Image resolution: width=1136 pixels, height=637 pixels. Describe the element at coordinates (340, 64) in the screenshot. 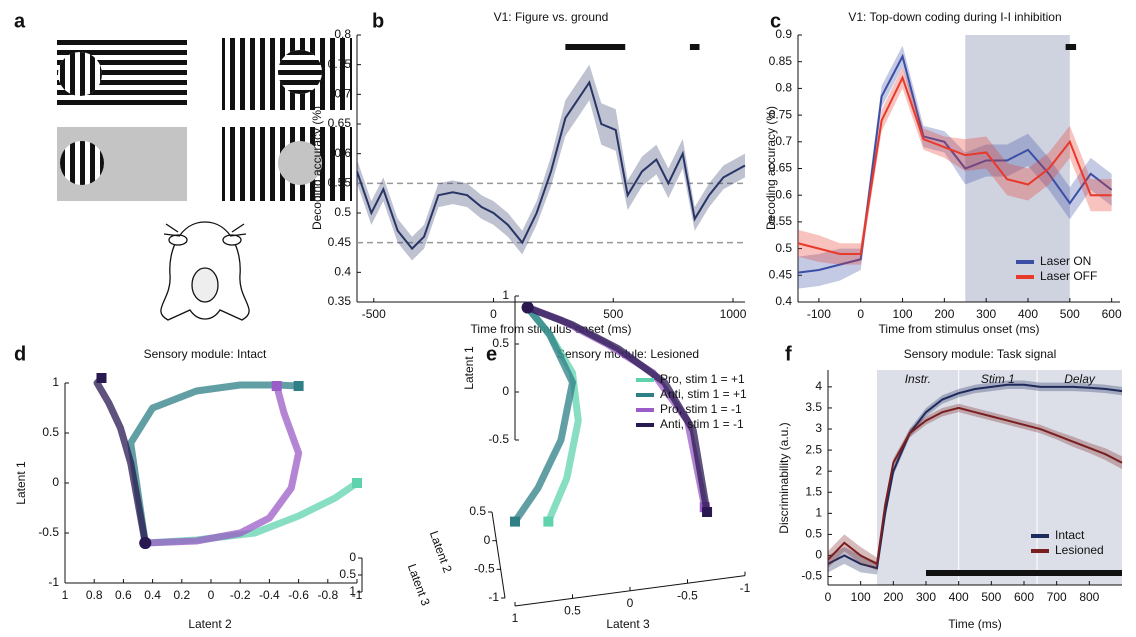

I see `y-tick-label: 0.75` at that location.